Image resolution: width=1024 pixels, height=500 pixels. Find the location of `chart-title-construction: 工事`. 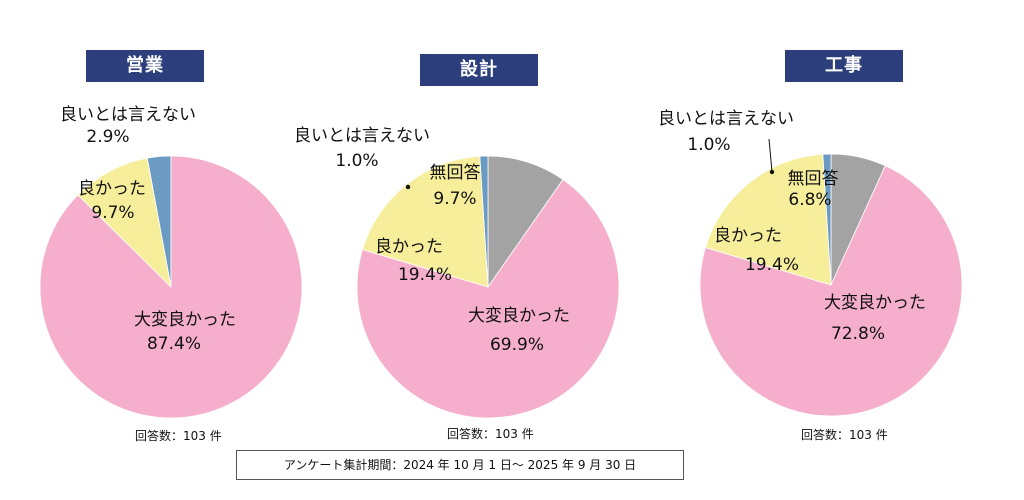

chart-title-construction: 工事 is located at coordinates (844, 66).